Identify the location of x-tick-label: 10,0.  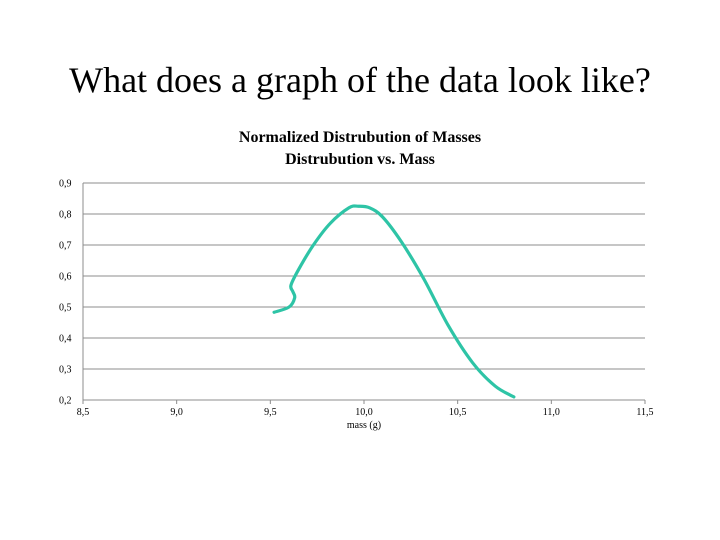
(364, 412).